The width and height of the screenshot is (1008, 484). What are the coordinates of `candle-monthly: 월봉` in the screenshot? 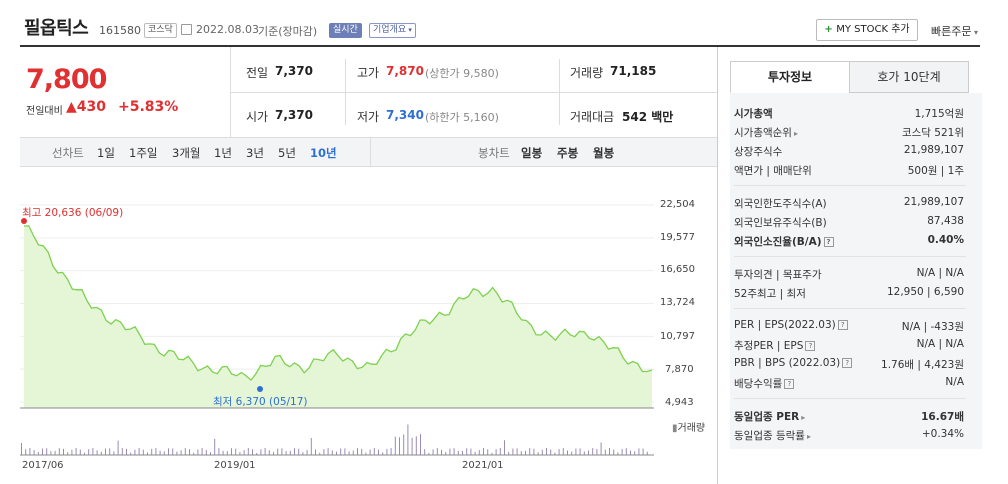 It's located at (604, 153).